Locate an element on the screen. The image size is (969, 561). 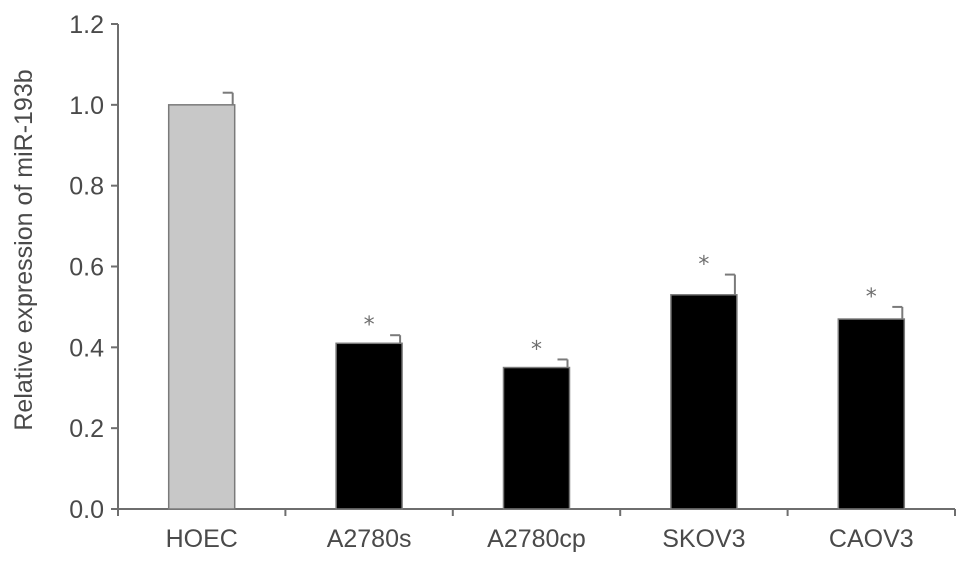
y-tick-label: 1.0 is located at coordinates (86, 106).